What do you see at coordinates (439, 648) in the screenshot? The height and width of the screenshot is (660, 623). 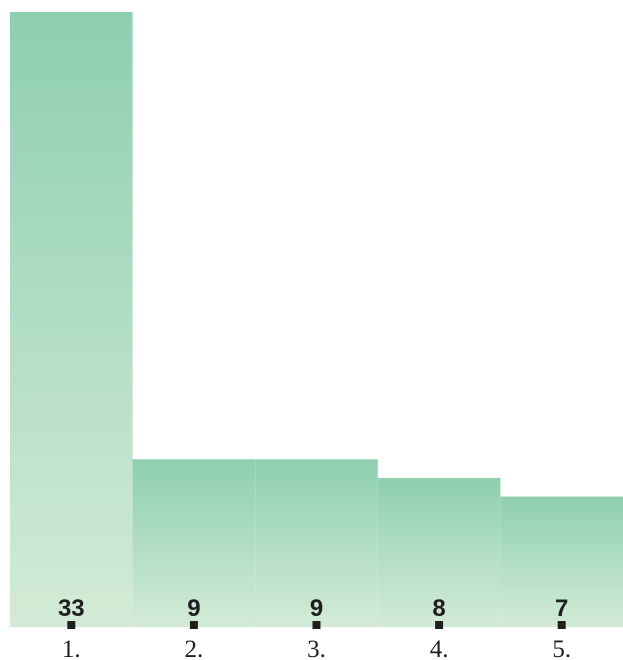 I see `category-label-4: 4.` at bounding box center [439, 648].